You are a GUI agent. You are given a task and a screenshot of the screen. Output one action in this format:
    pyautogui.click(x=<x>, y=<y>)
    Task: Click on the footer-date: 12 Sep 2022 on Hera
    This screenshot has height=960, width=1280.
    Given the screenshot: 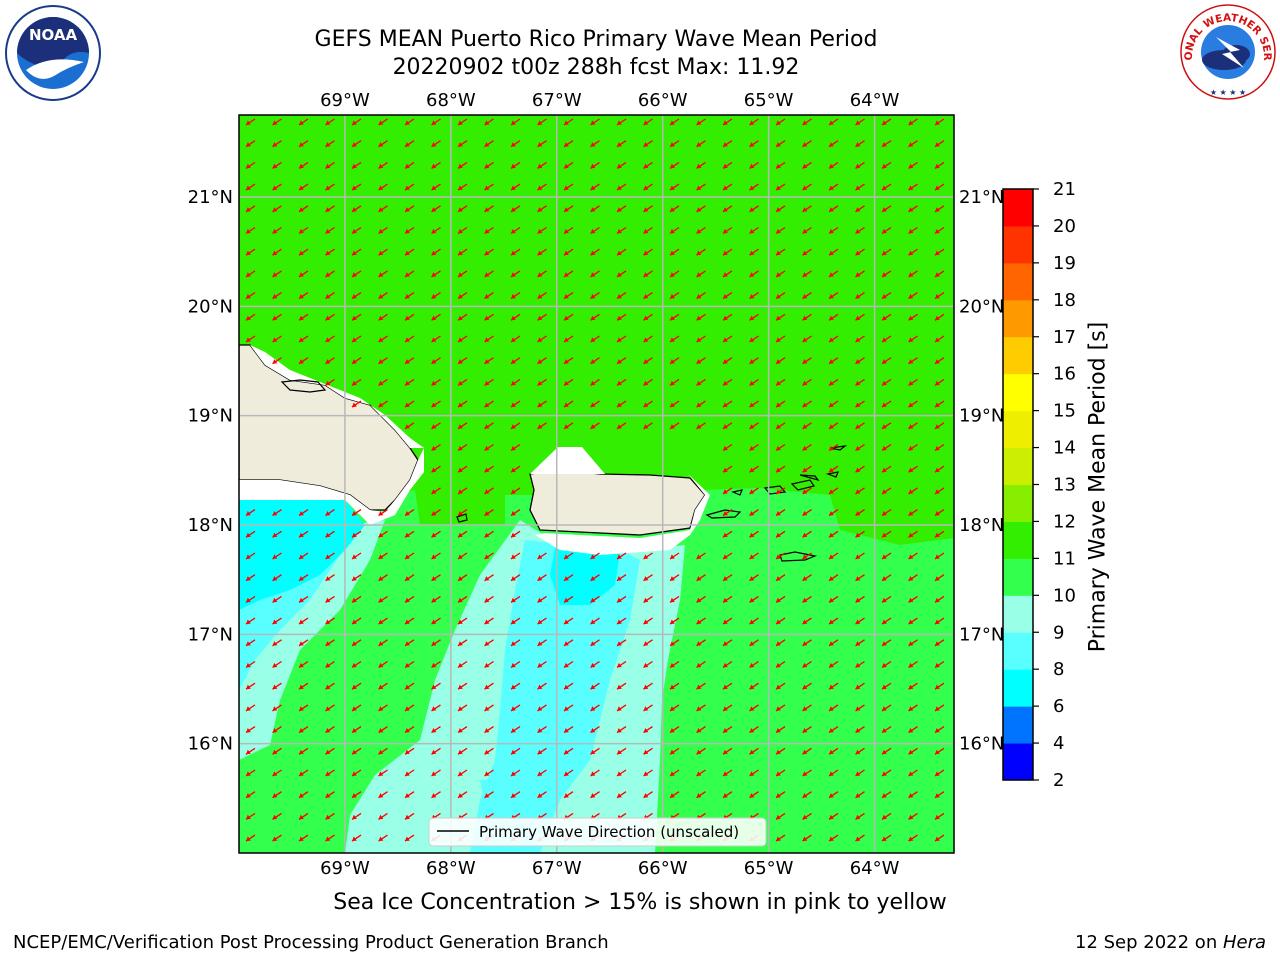 What is the action you would take?
    pyautogui.click(x=1170, y=942)
    